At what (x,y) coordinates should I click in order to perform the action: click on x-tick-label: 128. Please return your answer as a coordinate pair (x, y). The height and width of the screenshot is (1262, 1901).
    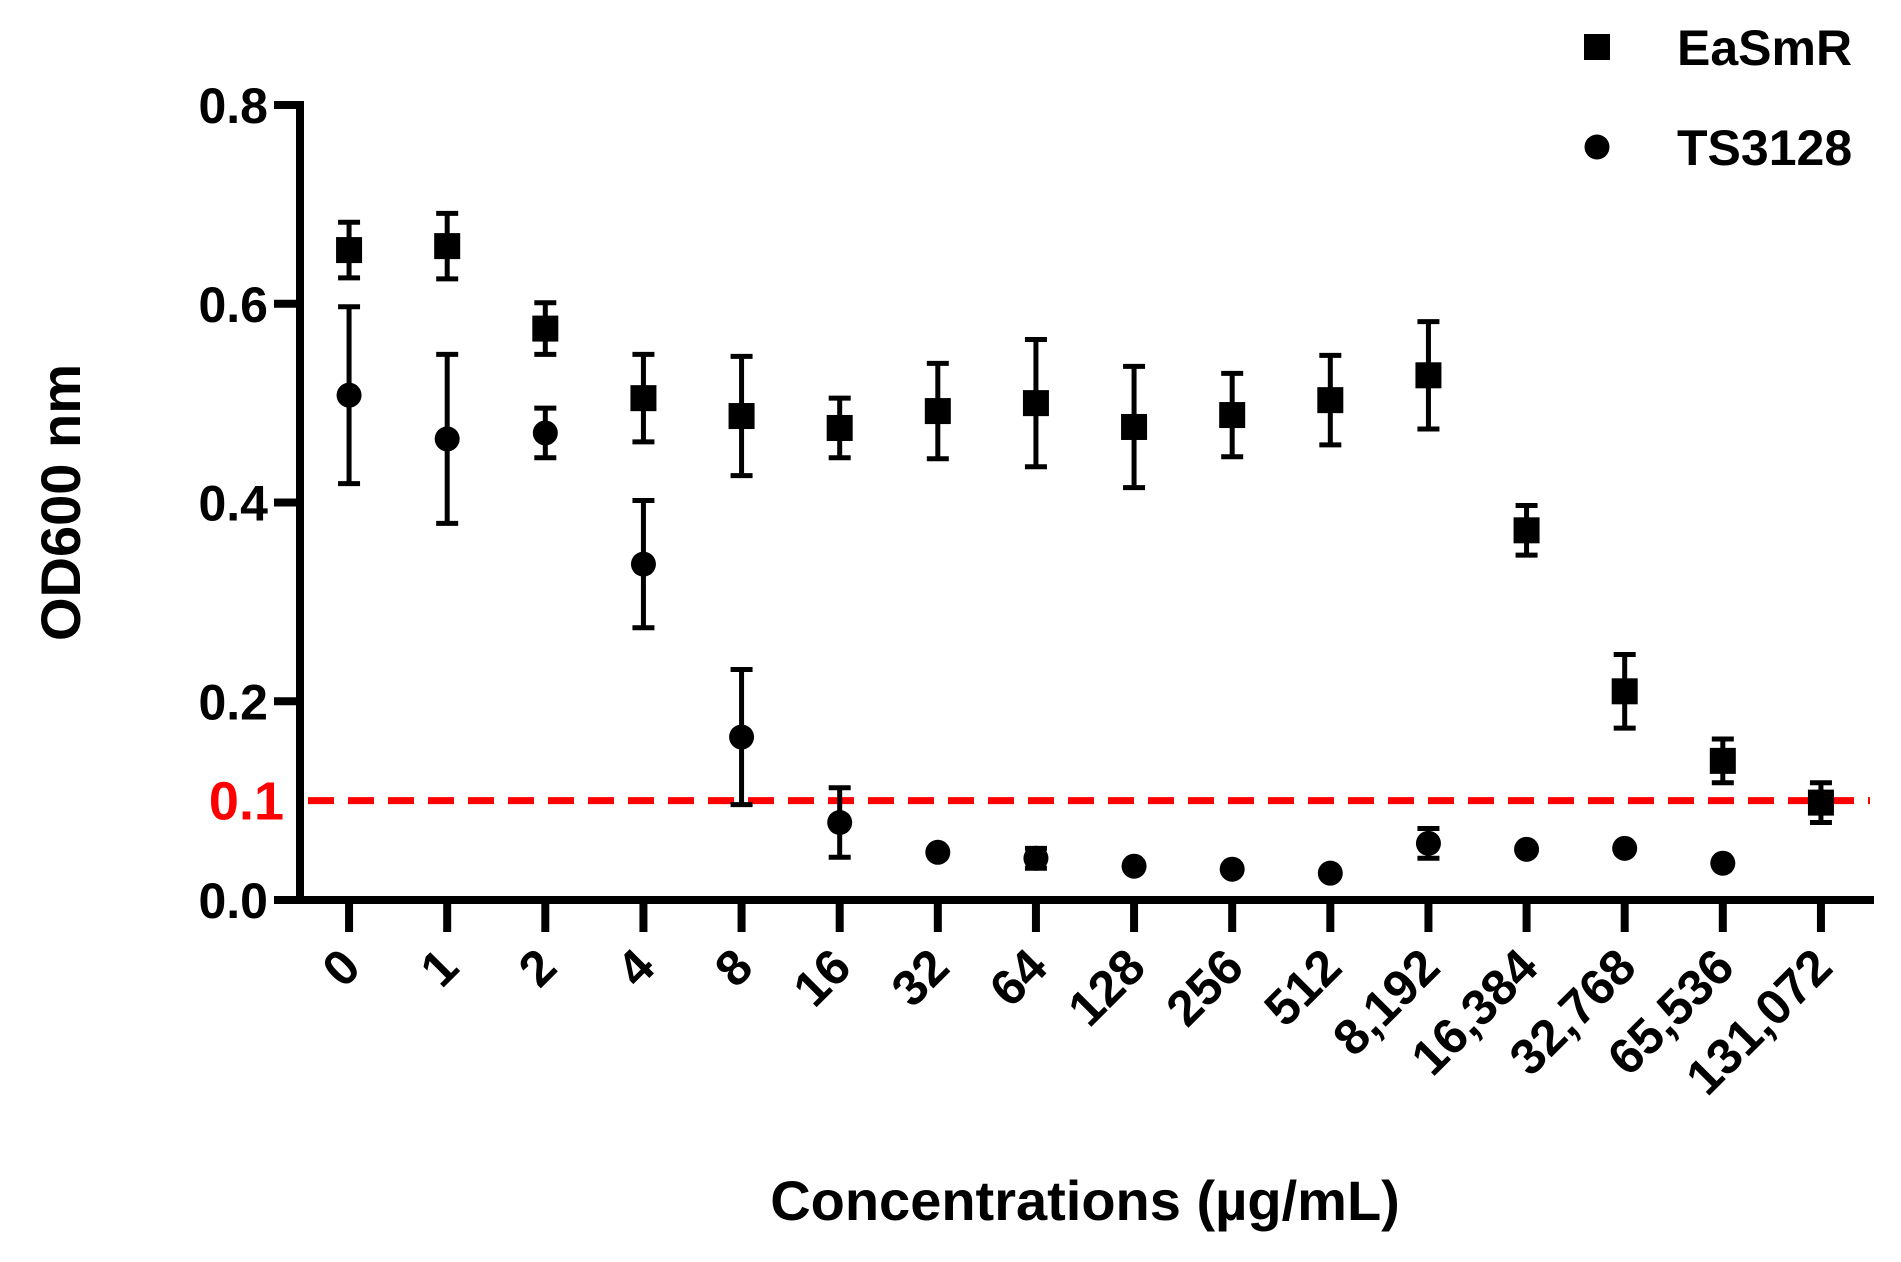
    Looking at the image, I should click on (1106, 987).